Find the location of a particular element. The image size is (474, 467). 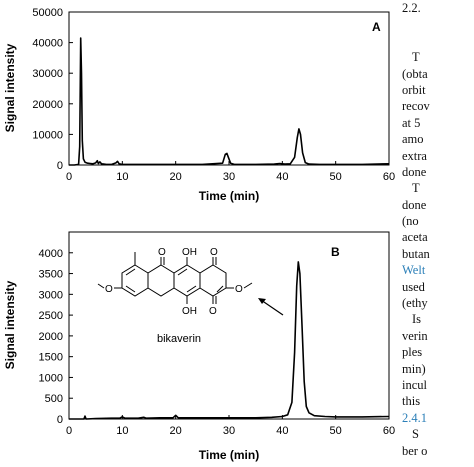

structure-compound-label: bikaverin is located at coordinates (179, 339).